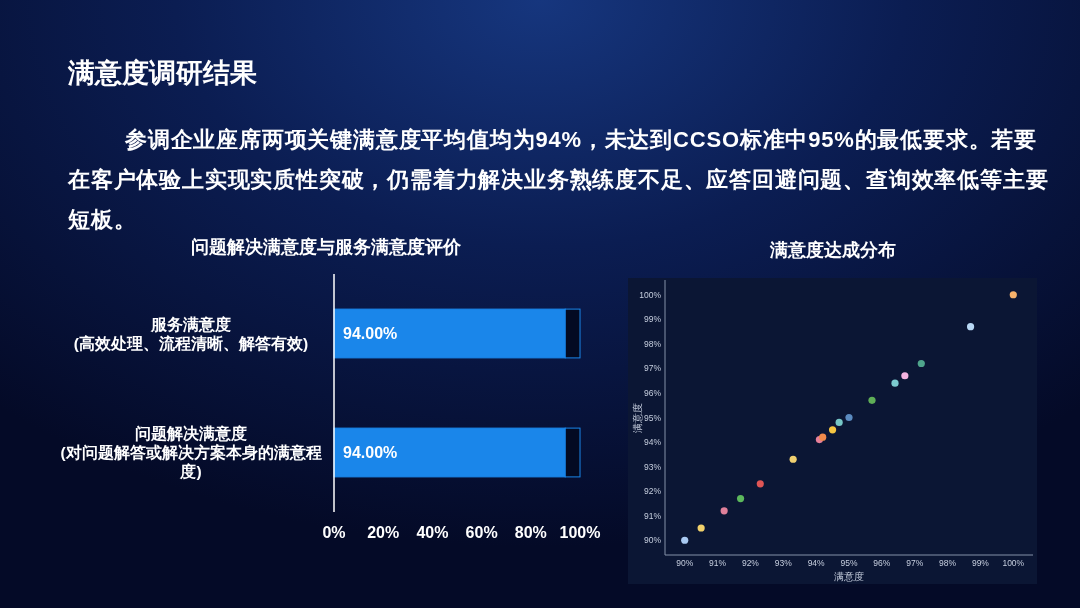  What do you see at coordinates (432, 532) in the screenshot?
I see `tick-label: 40%` at bounding box center [432, 532].